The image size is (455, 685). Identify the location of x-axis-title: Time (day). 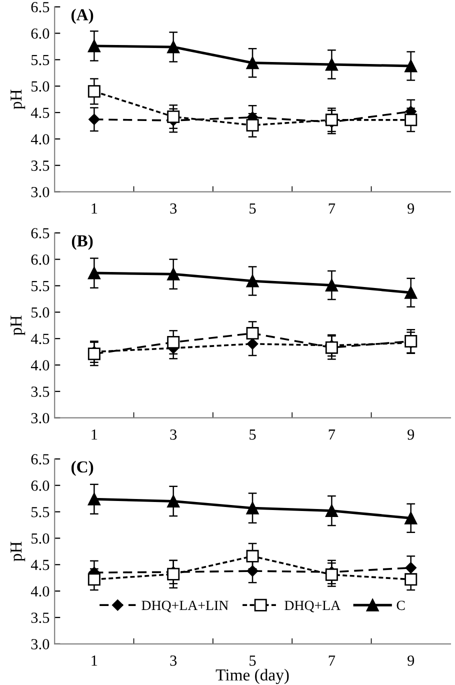
(252, 676).